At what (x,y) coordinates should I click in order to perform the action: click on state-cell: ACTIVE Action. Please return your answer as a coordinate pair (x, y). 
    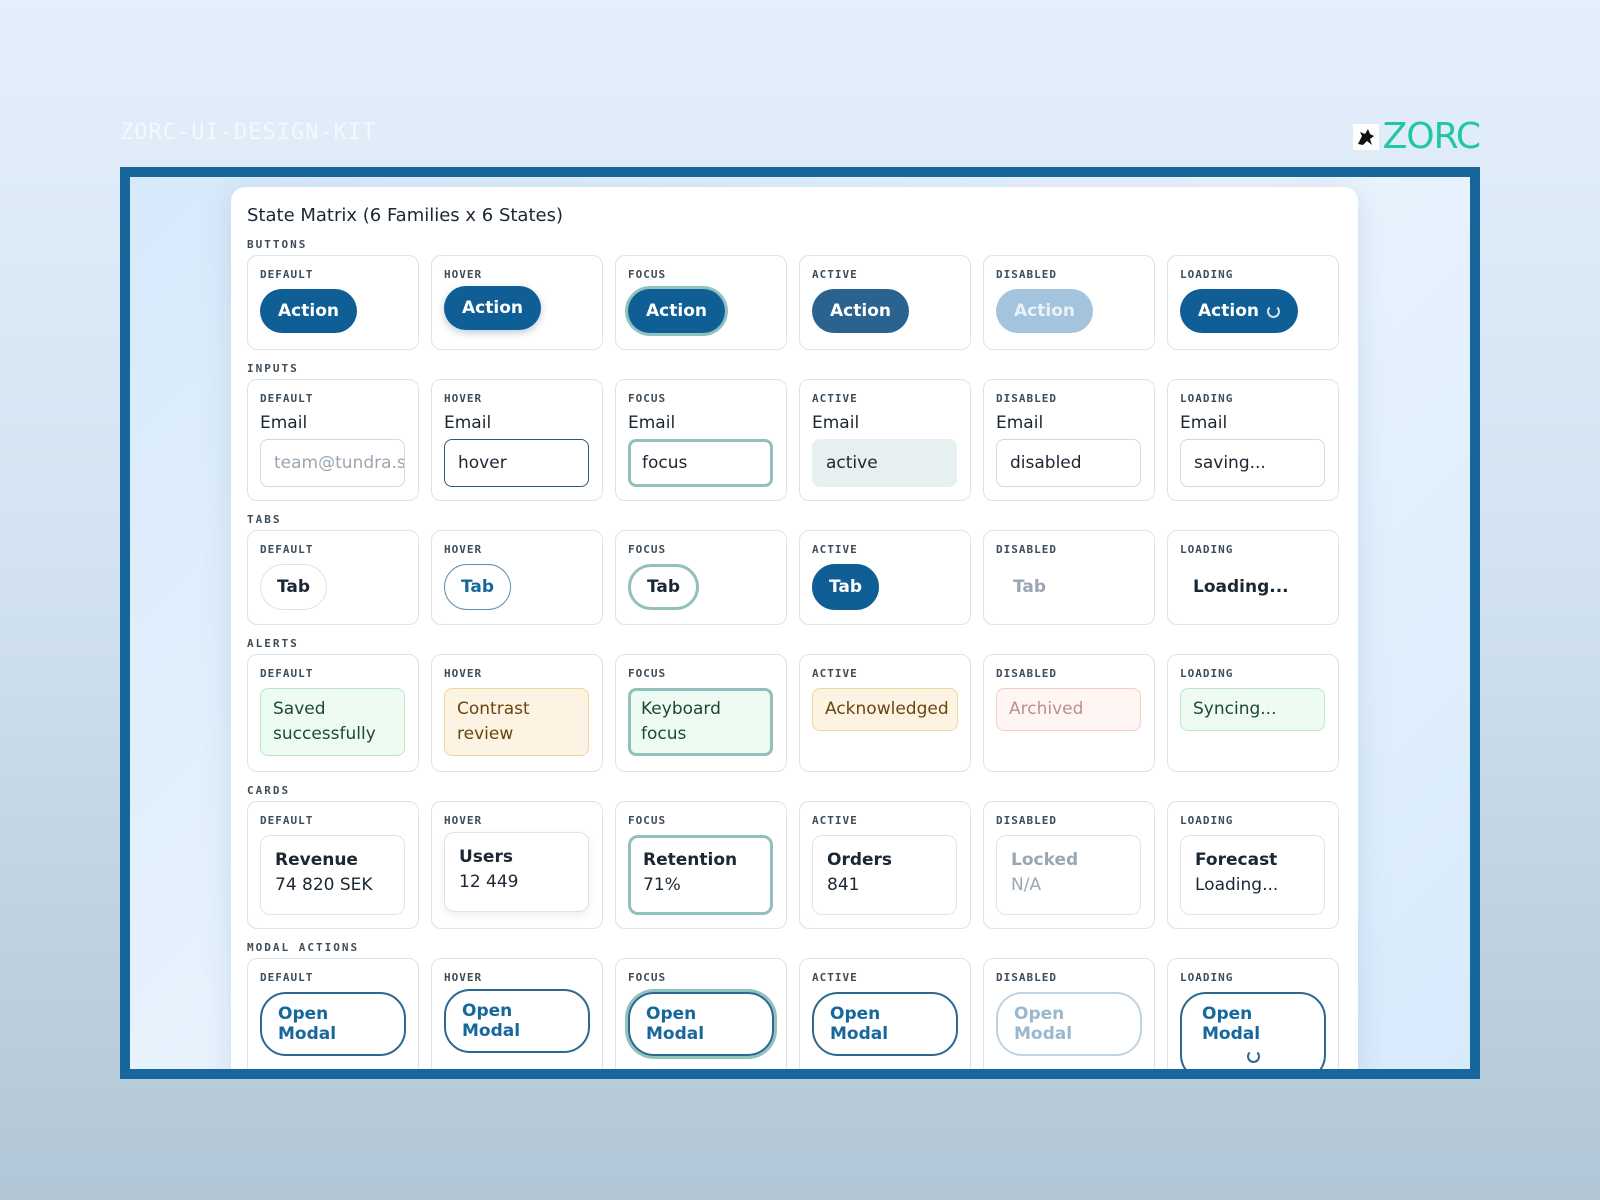
    Looking at the image, I should click on (885, 302).